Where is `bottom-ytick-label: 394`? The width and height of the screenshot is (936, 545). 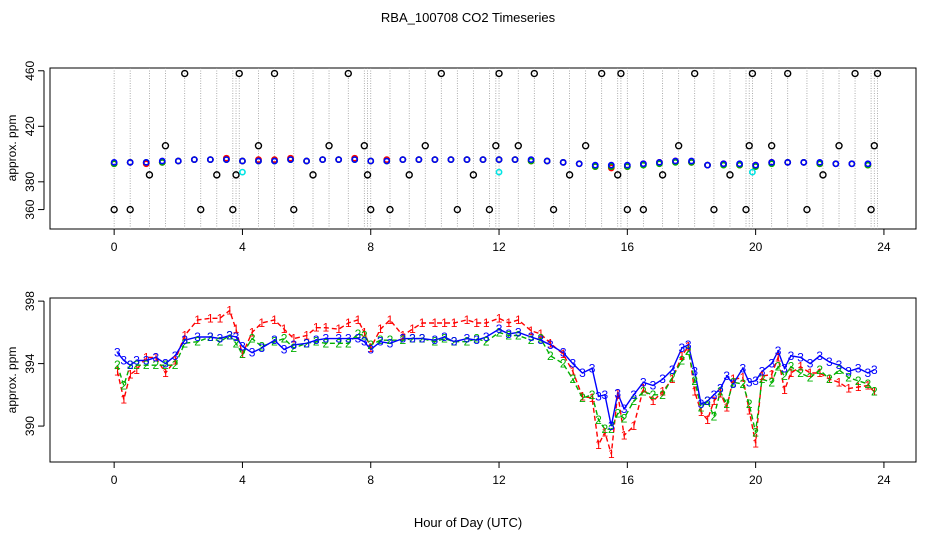
bottom-ytick-label: 394 is located at coordinates (30, 363).